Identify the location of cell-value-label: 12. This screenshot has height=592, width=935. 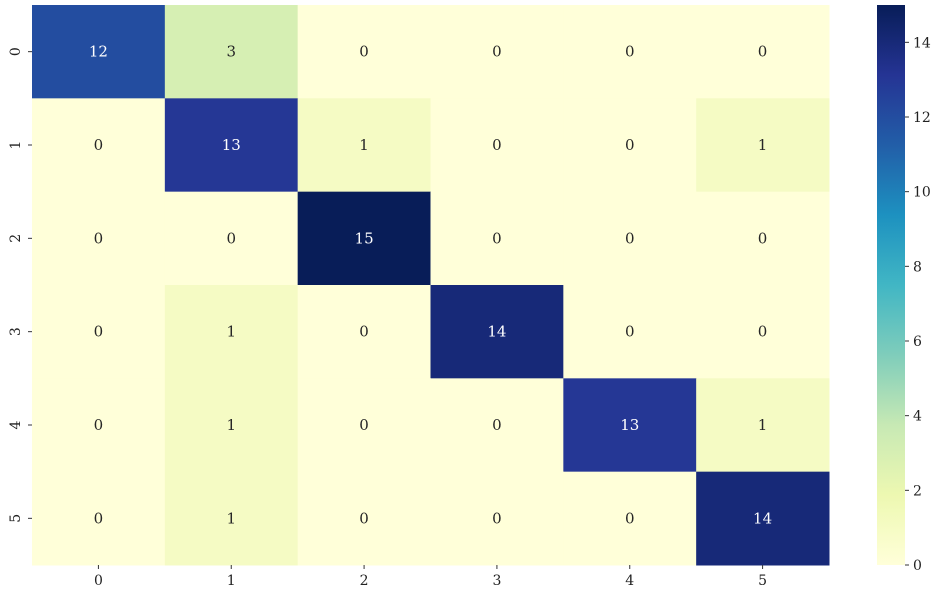
(98, 52).